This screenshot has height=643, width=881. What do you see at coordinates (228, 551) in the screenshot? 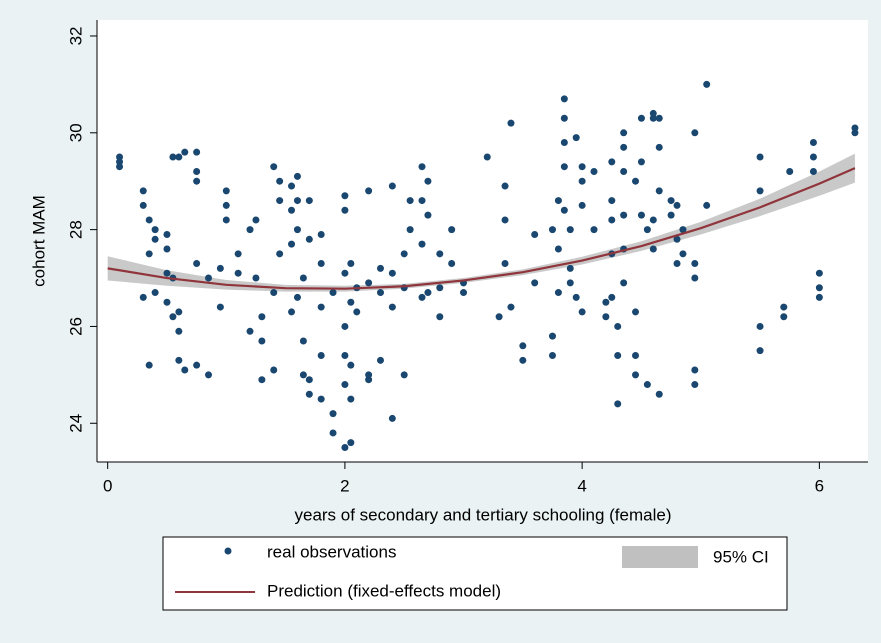
I see `legend-marker` at bounding box center [228, 551].